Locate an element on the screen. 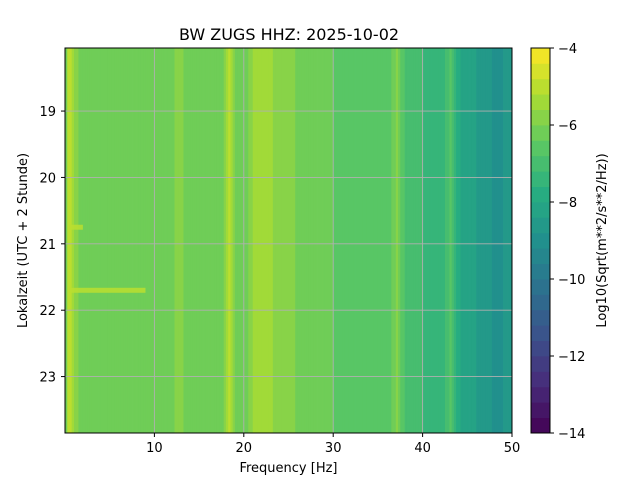 The image size is (640, 480). colorbar-tick-label: −4 is located at coordinates (567, 49).